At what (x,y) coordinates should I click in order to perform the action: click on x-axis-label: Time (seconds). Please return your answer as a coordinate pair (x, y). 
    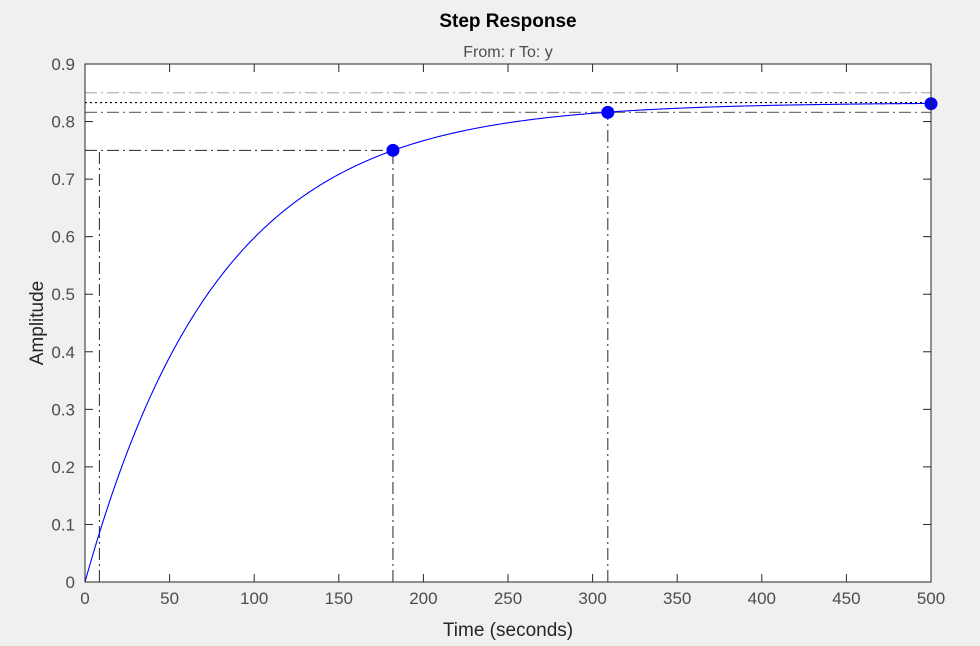
    Looking at the image, I should click on (508, 630).